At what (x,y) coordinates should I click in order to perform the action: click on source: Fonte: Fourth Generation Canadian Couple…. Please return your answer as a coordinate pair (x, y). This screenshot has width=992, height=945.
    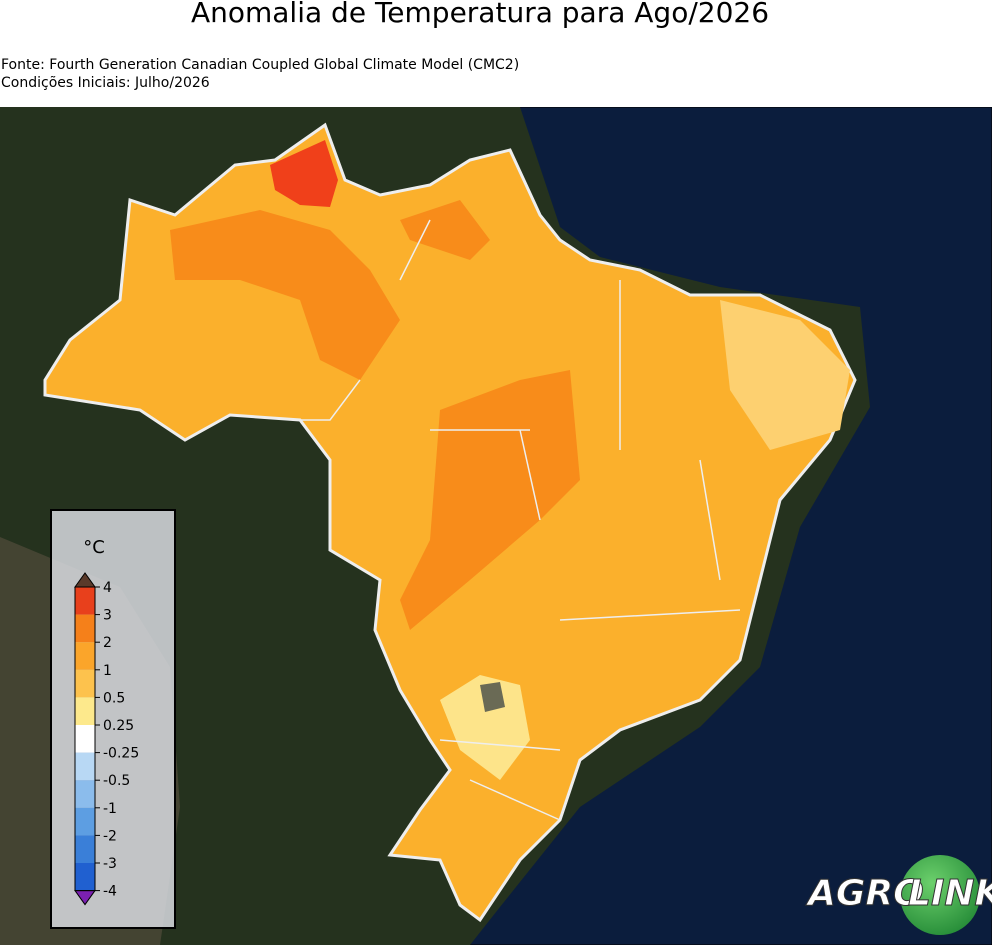
    Looking at the image, I should click on (260, 65).